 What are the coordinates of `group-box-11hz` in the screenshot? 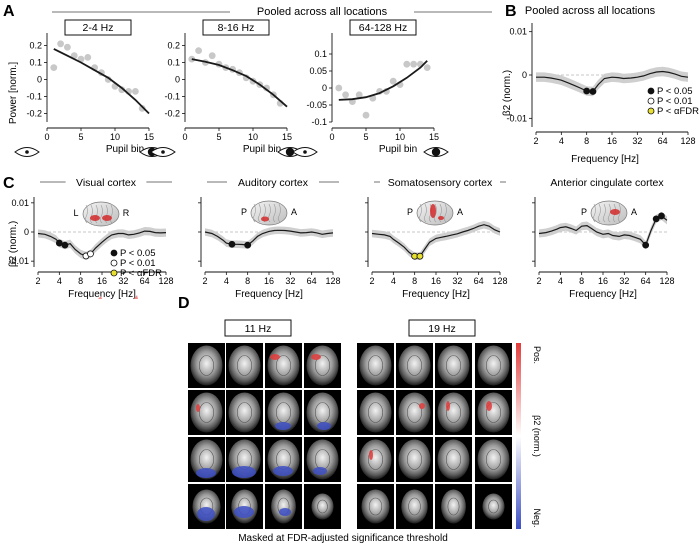 It's located at (258, 328).